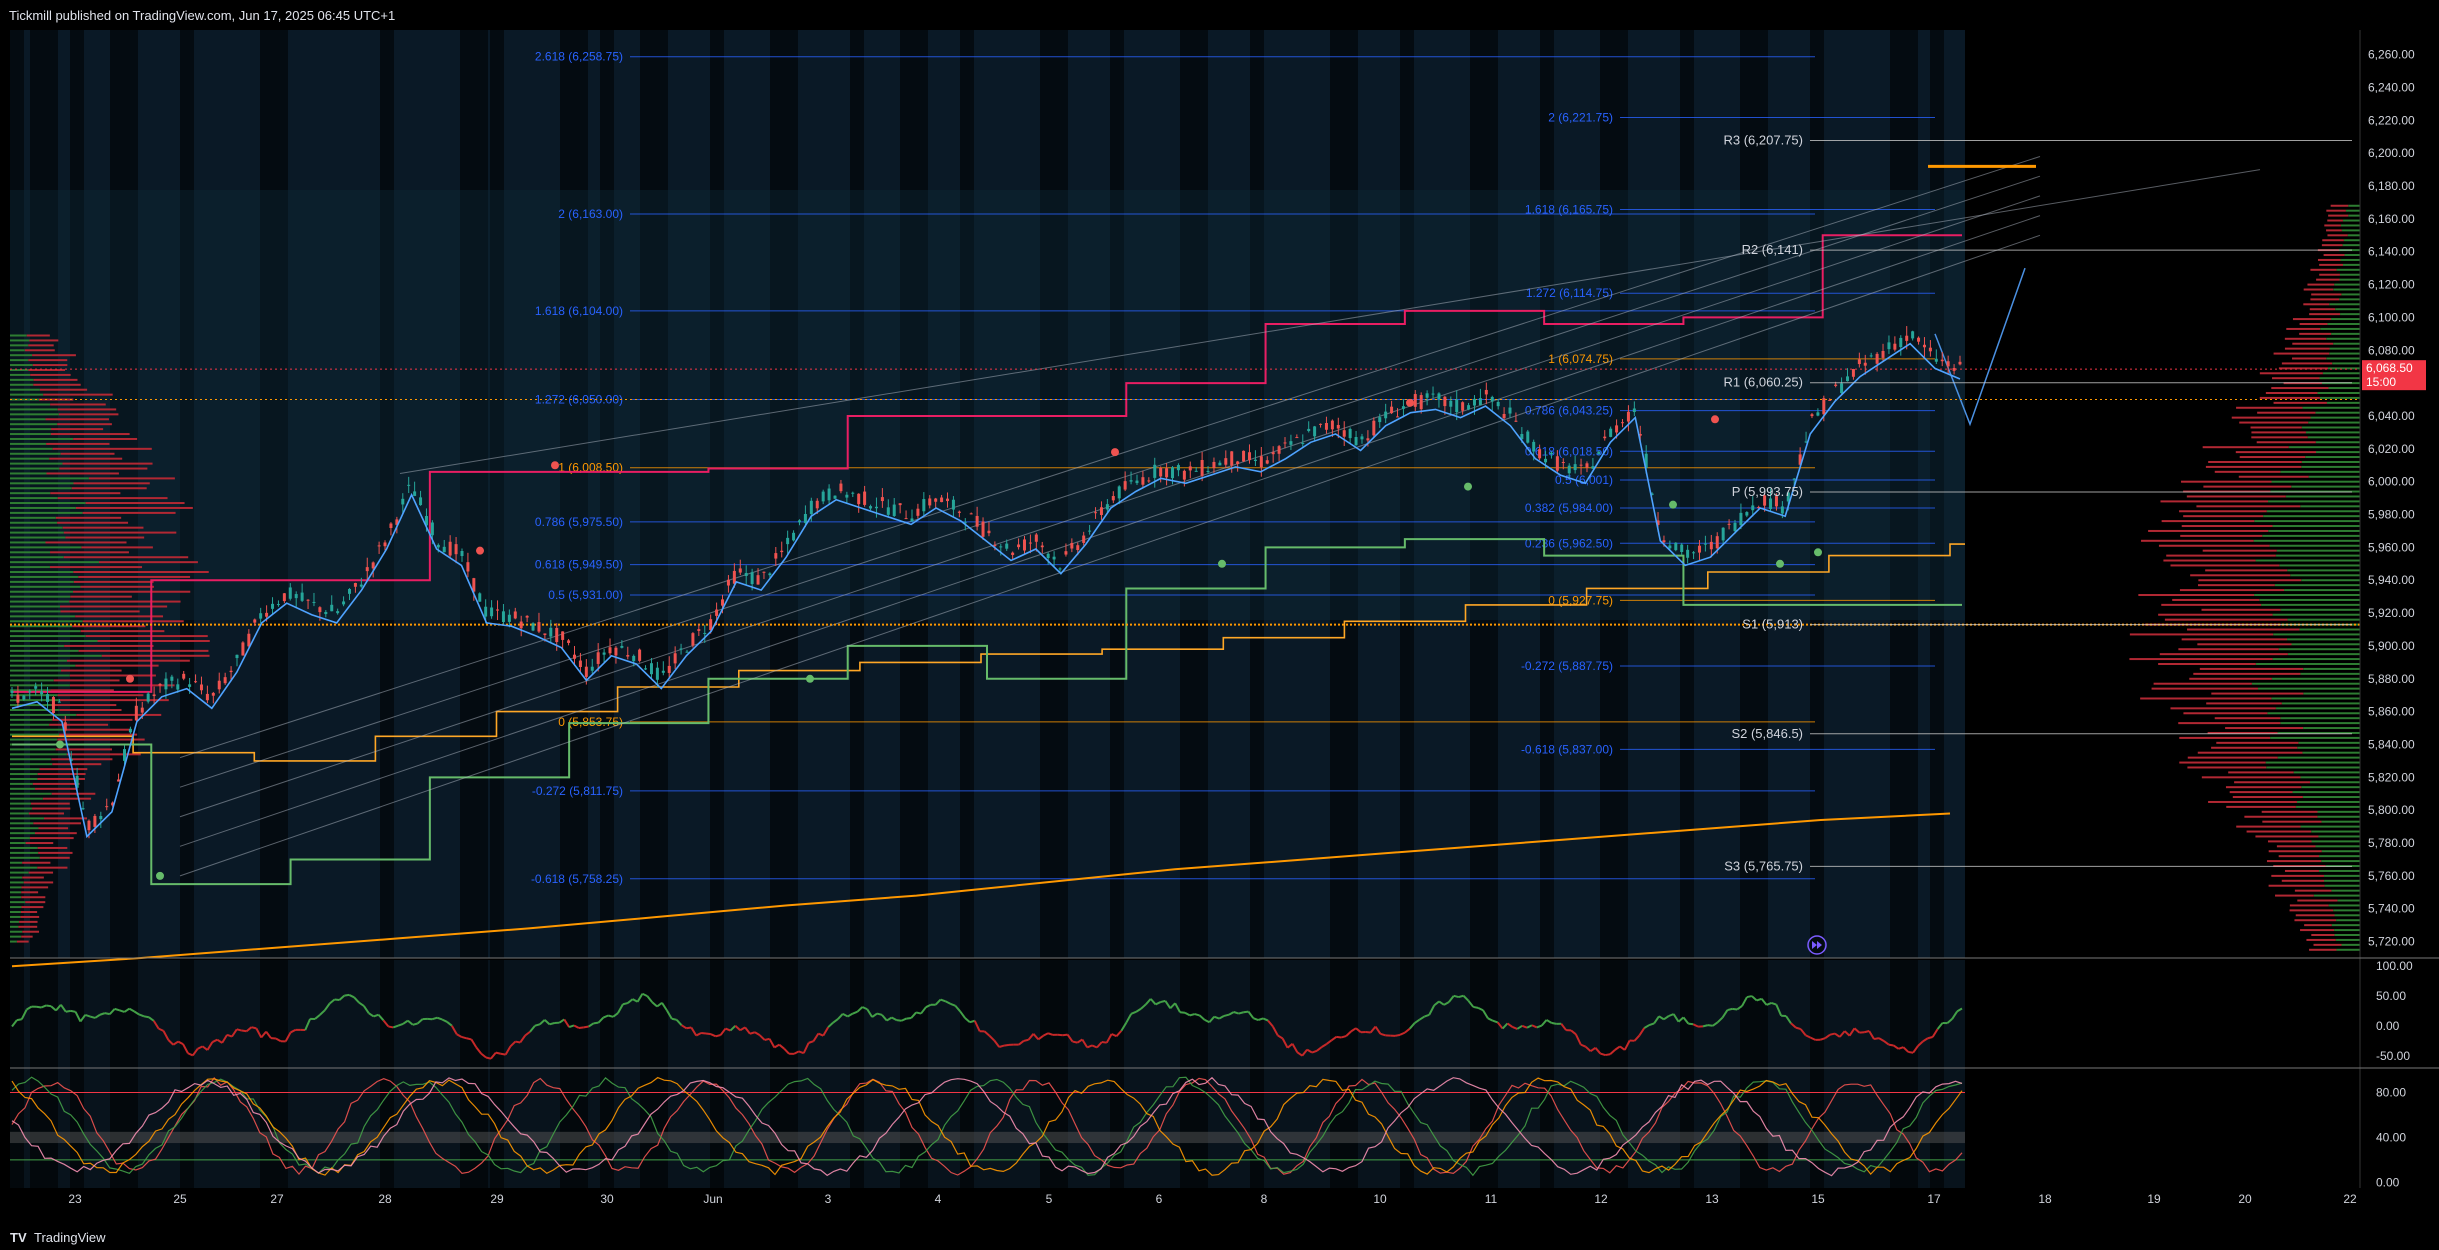  What do you see at coordinates (577, 879) in the screenshot?
I see `fib-left-label: -0.618 (5,758.25)` at bounding box center [577, 879].